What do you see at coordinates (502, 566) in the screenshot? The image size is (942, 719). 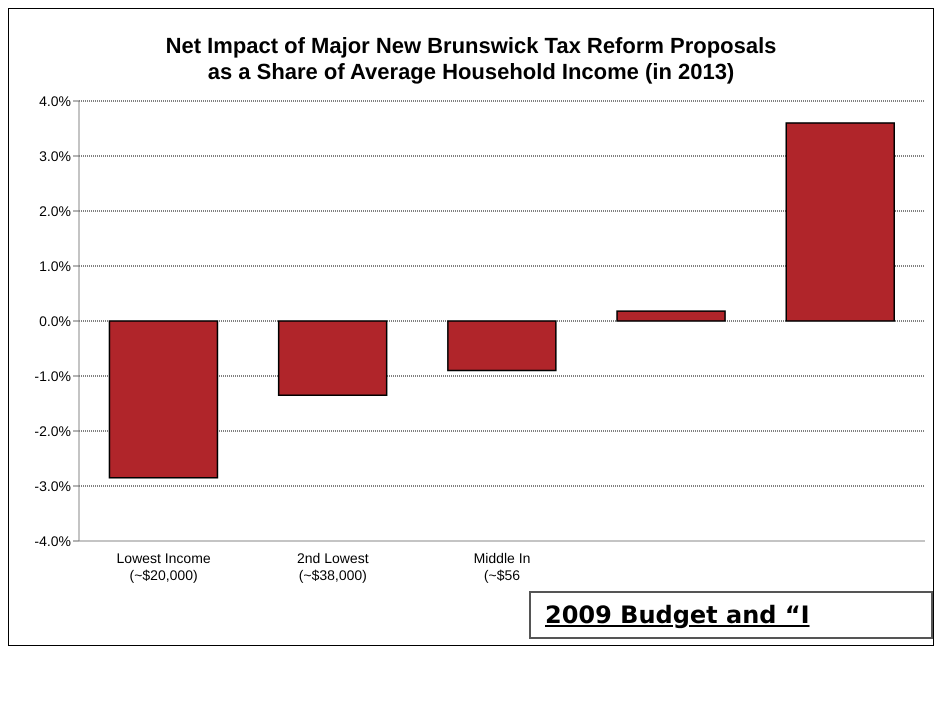 I see `x-tick-label: Middle In (~$56` at bounding box center [502, 566].